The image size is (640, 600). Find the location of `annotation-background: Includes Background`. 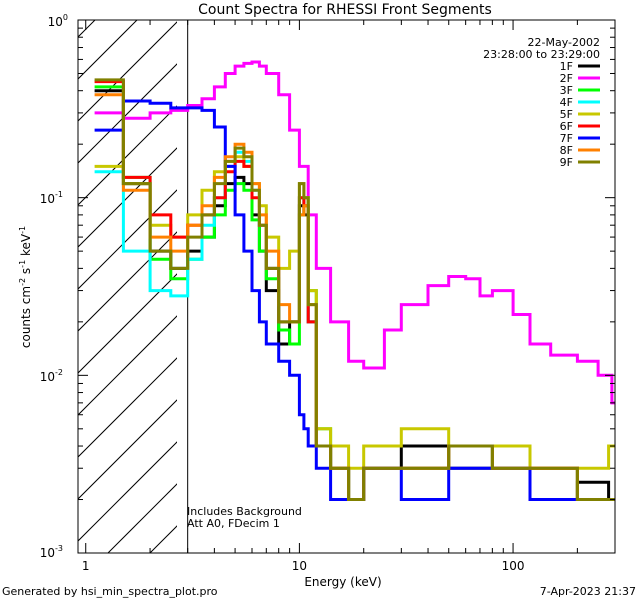

annotation-background: Includes Background is located at coordinates (244, 511).